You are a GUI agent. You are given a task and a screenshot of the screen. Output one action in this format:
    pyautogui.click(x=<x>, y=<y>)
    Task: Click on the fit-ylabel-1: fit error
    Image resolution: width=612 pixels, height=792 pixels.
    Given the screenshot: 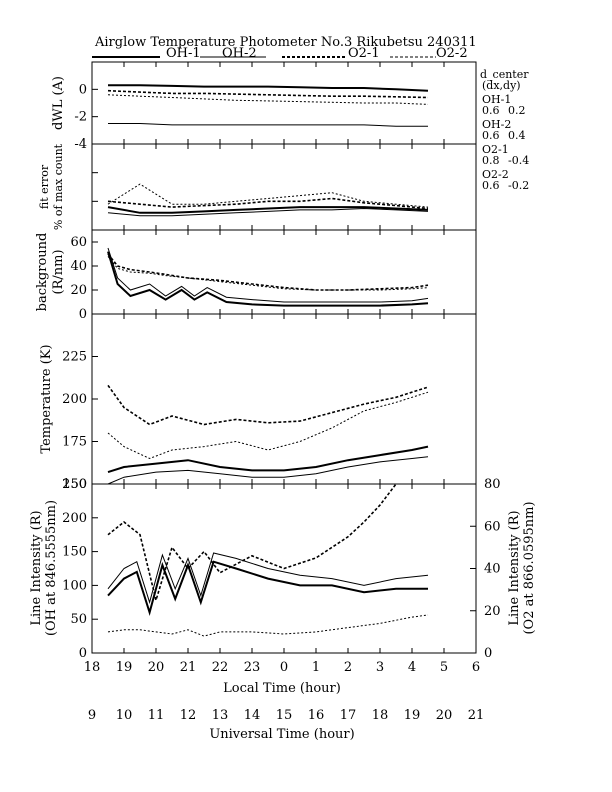 What is the action you would take?
    pyautogui.click(x=44, y=186)
    